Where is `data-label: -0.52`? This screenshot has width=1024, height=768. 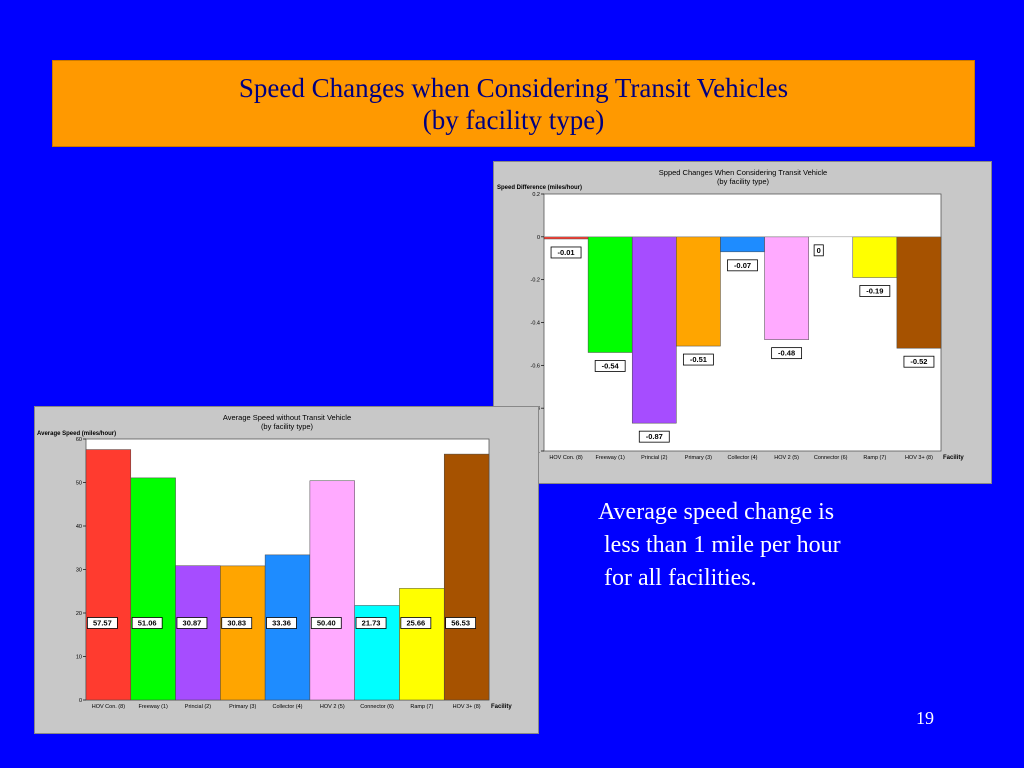
data-label: -0.52 is located at coordinates (918, 361).